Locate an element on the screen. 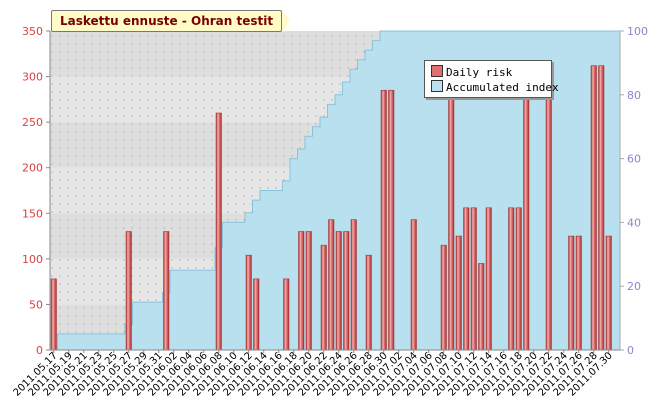  left-tick-label: 250 is located at coordinates (32, 122).